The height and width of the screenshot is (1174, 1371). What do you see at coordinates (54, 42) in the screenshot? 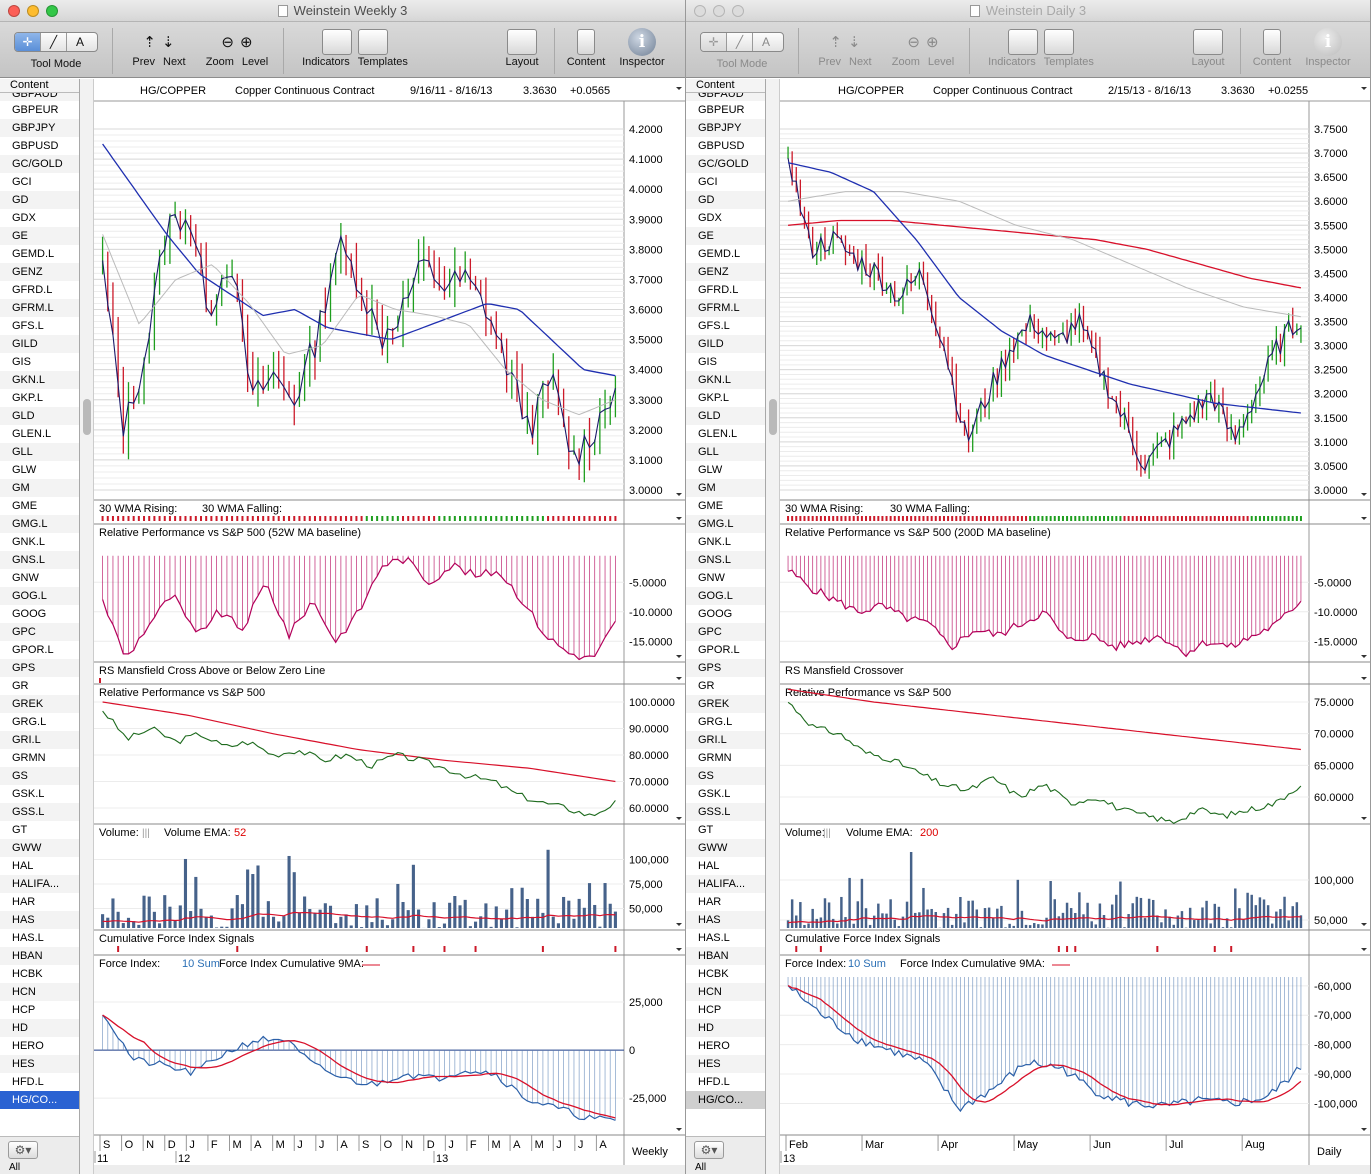
I see `line-tool-icon: ╱` at bounding box center [54, 42].